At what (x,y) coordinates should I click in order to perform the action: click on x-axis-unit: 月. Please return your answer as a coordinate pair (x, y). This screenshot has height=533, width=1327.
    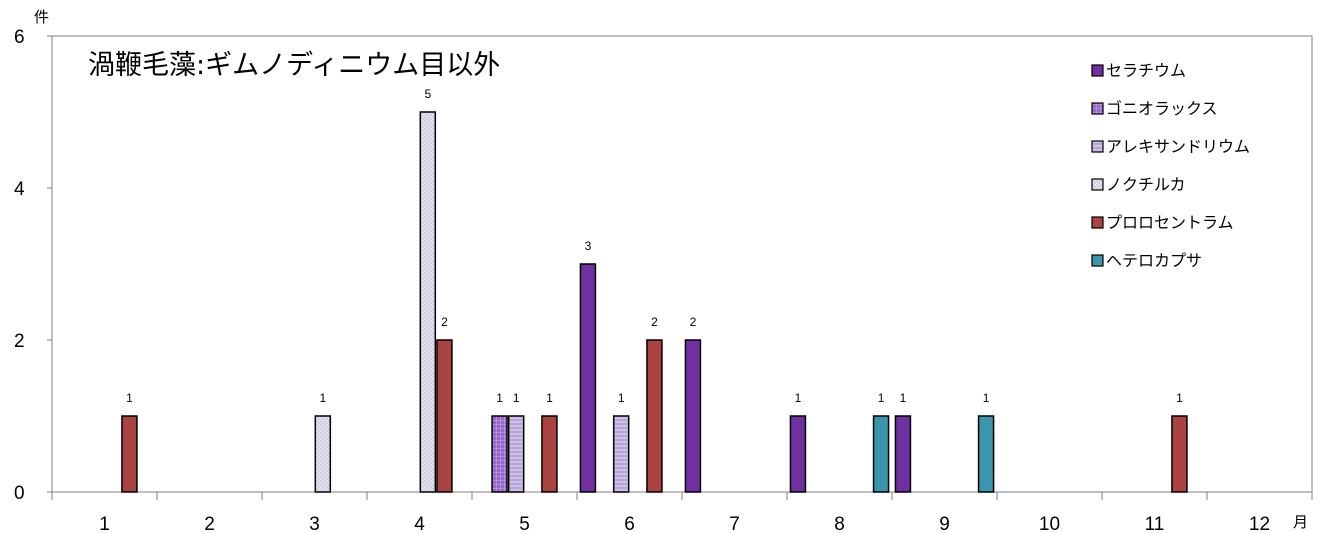
    Looking at the image, I should click on (1300, 522).